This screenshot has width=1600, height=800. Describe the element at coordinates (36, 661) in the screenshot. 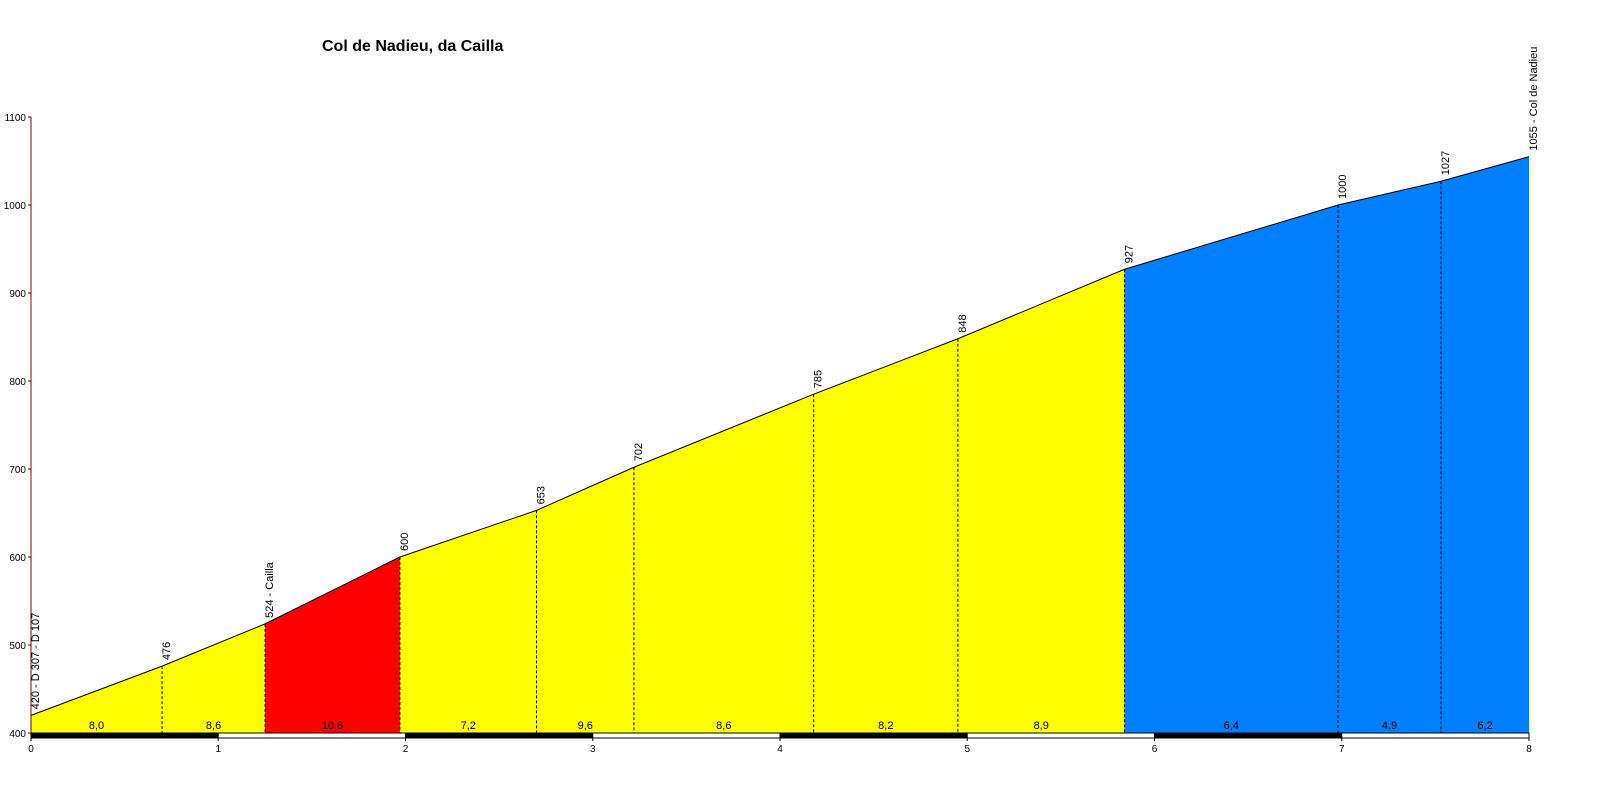

I see `elevation-label-0: 420 - D 307 - D 107` at that location.